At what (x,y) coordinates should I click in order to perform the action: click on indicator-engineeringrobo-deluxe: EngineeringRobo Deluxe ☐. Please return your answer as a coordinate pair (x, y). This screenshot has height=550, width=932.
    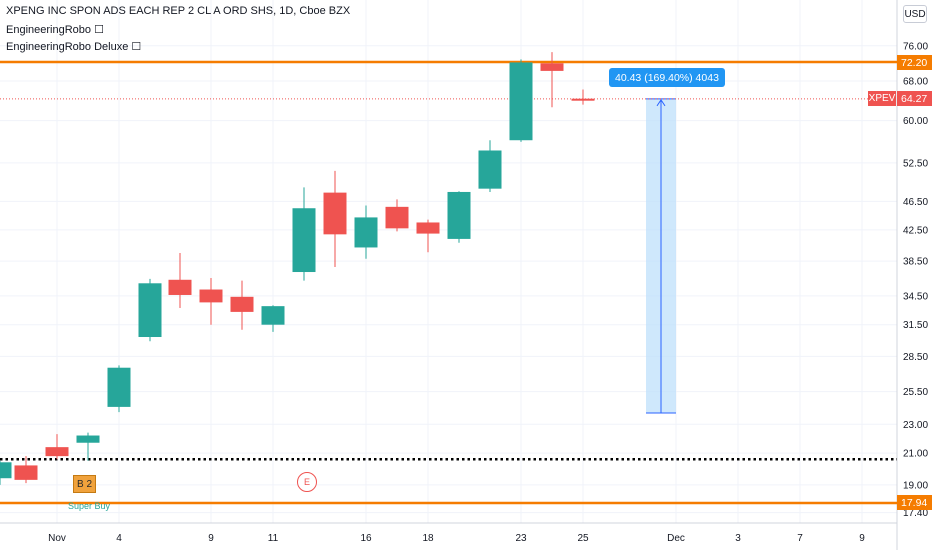
    Looking at the image, I should click on (74, 47).